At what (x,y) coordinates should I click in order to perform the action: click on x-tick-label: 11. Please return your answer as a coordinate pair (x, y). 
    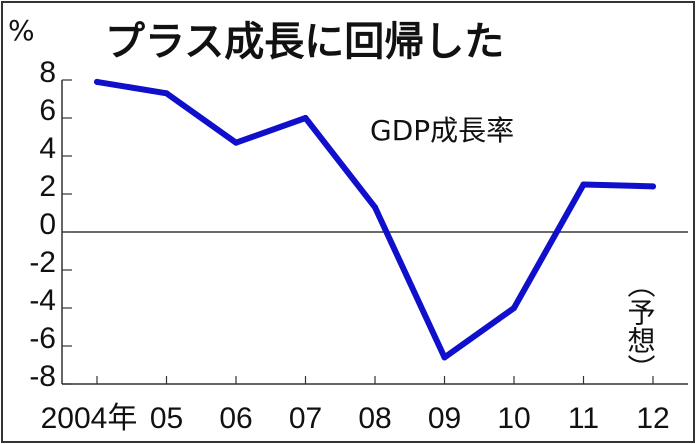
    Looking at the image, I should click on (583, 418).